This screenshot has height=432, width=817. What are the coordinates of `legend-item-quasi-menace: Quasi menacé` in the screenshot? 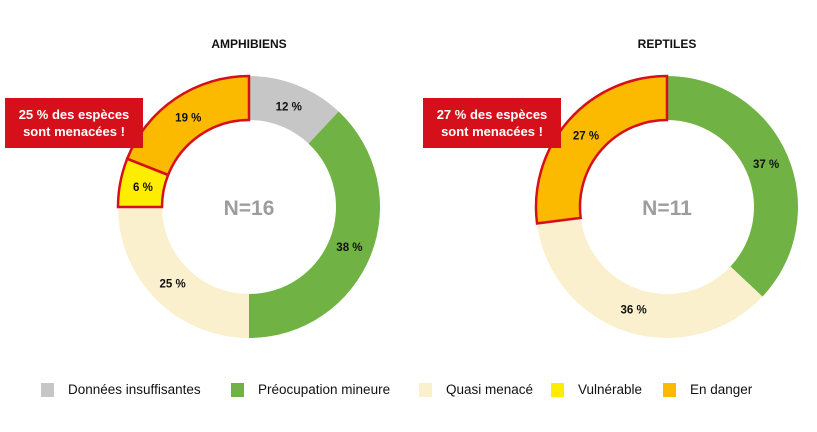 It's located at (476, 389).